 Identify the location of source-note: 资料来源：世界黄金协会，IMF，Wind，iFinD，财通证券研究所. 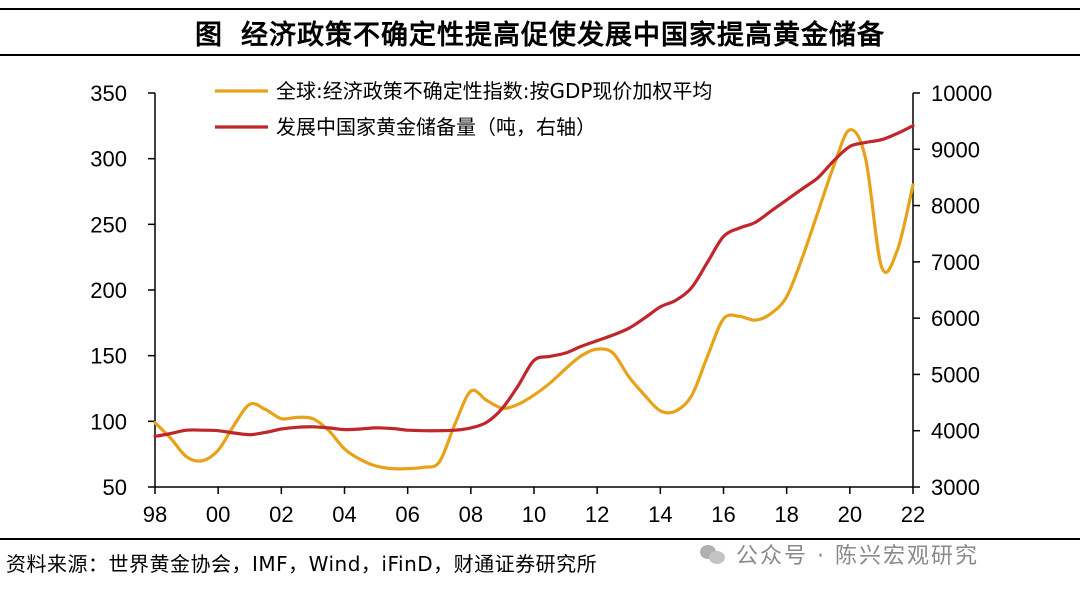
(302, 564).